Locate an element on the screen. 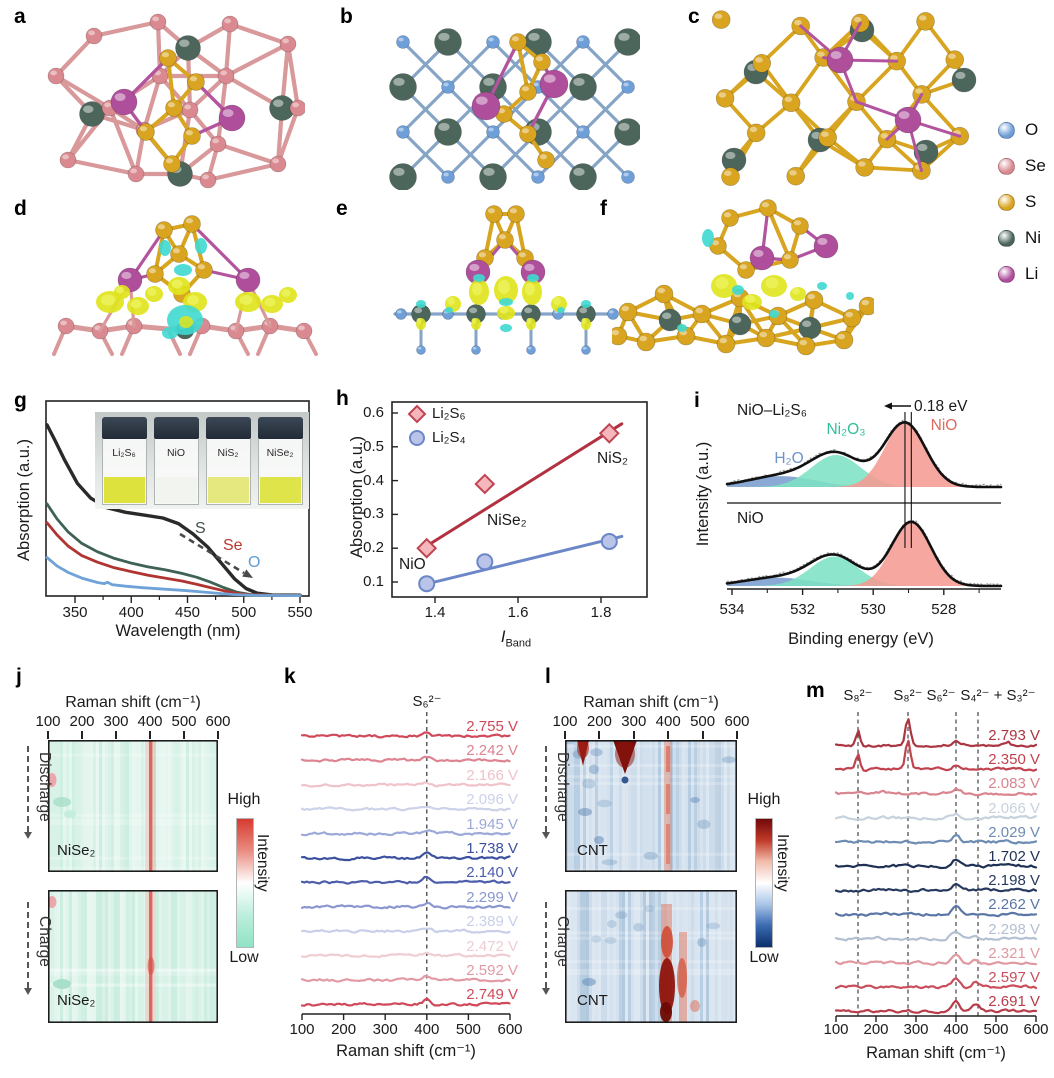 The image size is (1054, 1078). l-colorbar-low: Low is located at coordinates (764, 957).